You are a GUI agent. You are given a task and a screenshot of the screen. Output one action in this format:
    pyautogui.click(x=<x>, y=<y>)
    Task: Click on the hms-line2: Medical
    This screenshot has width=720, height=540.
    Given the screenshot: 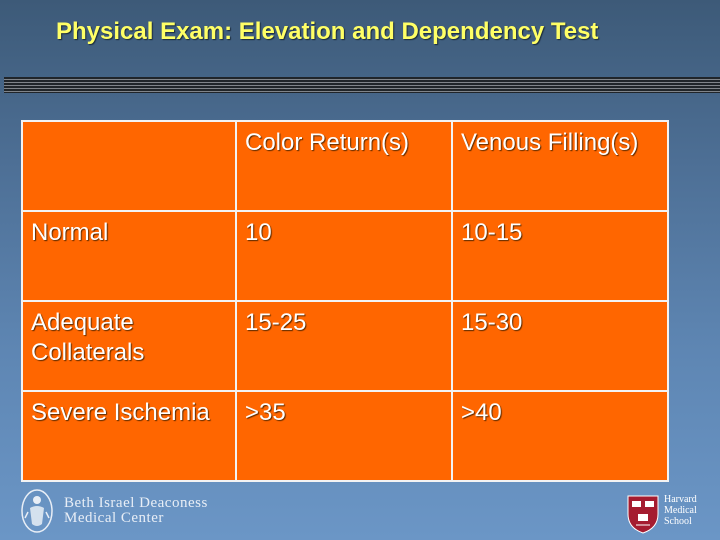 What is the action you would take?
    pyautogui.click(x=680, y=510)
    